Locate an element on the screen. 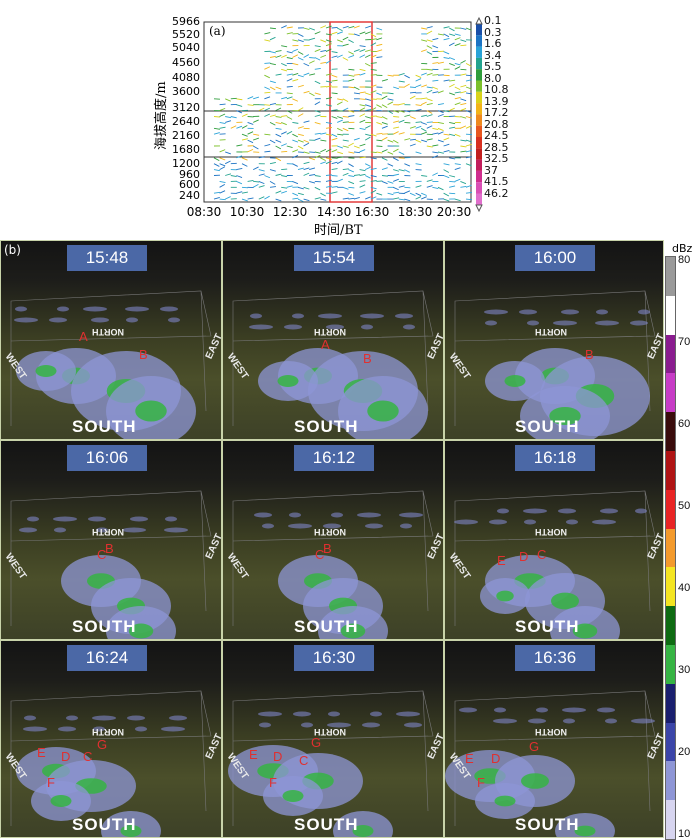 The width and height of the screenshot is (700, 840). time-stamp-badge: 16:30 is located at coordinates (334, 658).